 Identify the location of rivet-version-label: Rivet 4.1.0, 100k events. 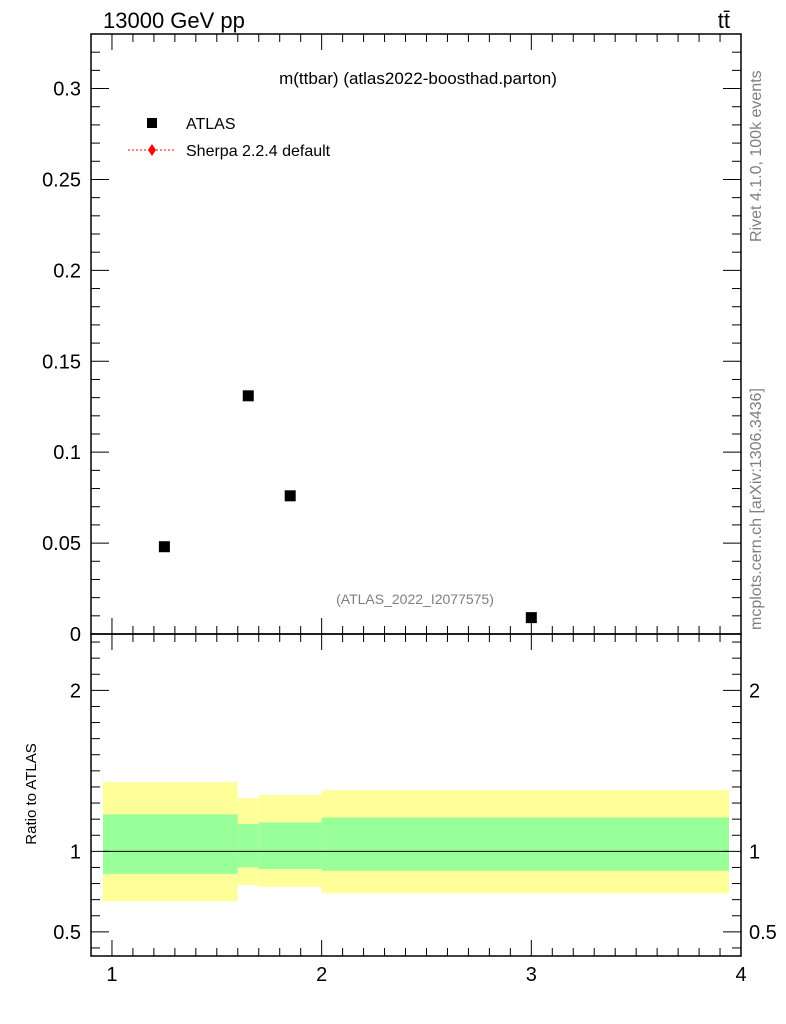
(756, 156).